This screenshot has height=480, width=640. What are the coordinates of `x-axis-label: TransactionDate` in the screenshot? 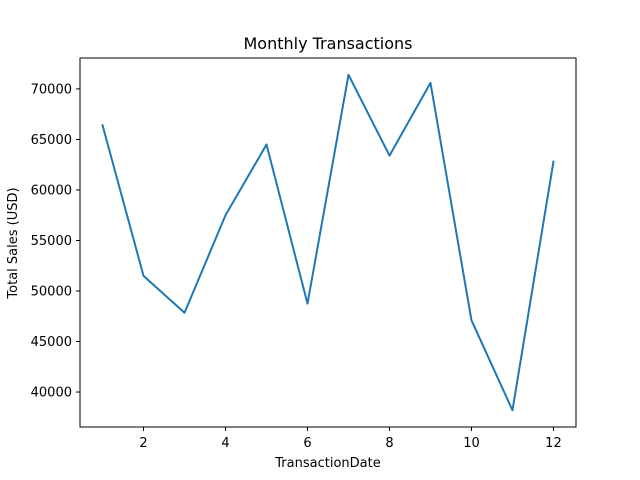 It's located at (327, 463).